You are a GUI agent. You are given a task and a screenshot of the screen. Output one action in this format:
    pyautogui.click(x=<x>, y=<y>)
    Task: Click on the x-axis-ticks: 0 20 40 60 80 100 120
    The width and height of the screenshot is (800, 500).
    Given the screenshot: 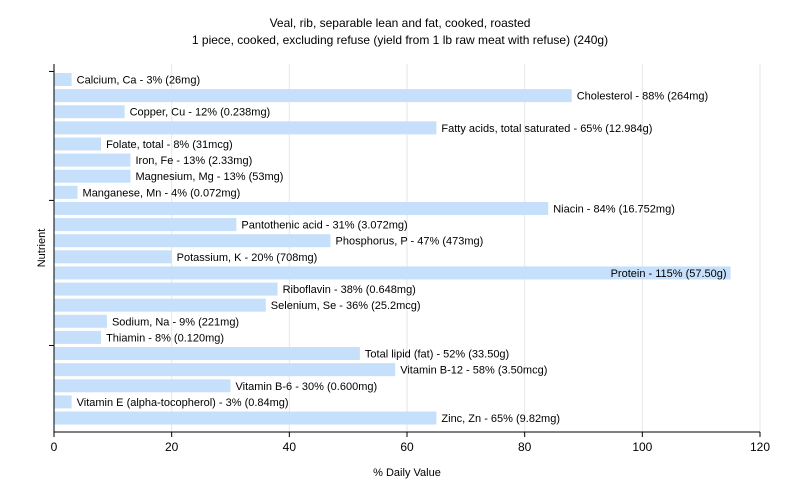 What is the action you would take?
    pyautogui.click(x=410, y=443)
    